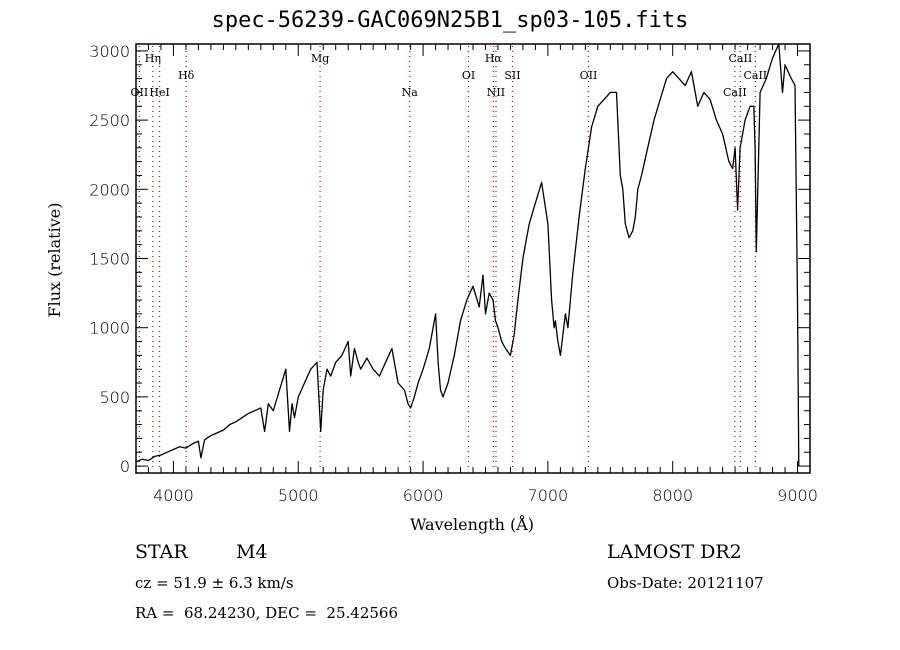  What do you see at coordinates (109, 51) in the screenshot?
I see `y-tick-label: 3000` at bounding box center [109, 51].